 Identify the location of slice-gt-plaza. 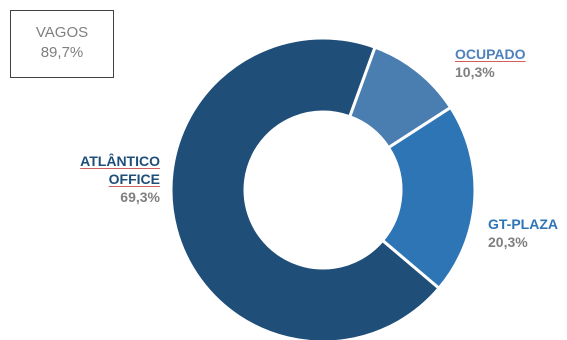
(428, 198).